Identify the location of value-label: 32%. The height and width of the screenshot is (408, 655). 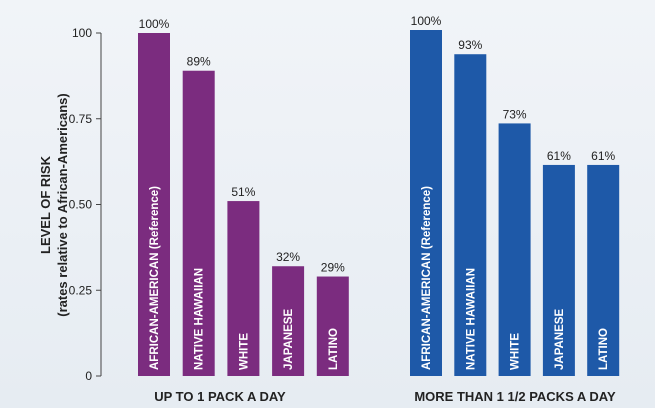
(288, 257).